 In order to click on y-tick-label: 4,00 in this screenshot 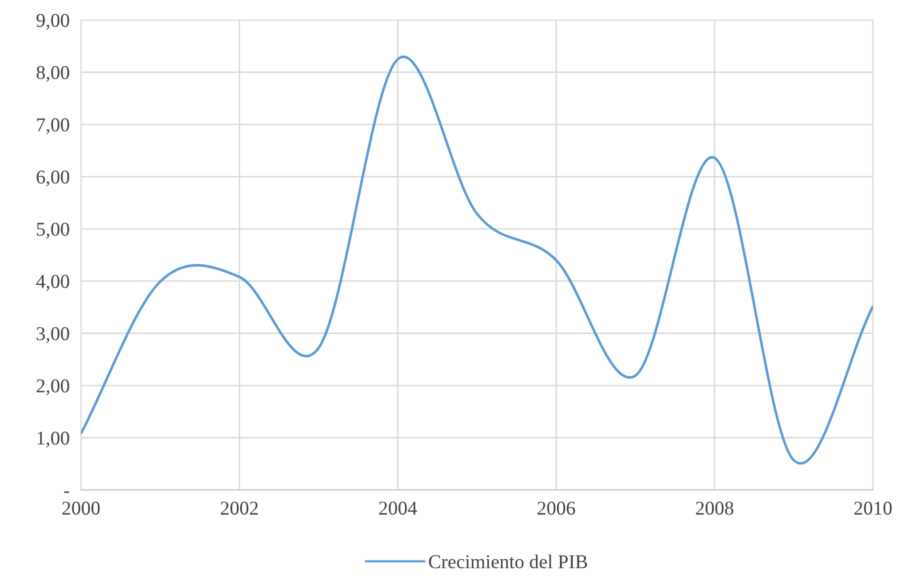, I will do `click(53, 282)`.